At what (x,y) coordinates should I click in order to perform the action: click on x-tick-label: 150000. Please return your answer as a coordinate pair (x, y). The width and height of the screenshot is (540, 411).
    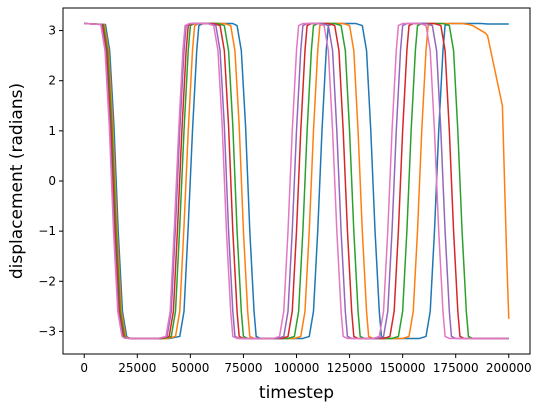
    Looking at the image, I should click on (403, 368).